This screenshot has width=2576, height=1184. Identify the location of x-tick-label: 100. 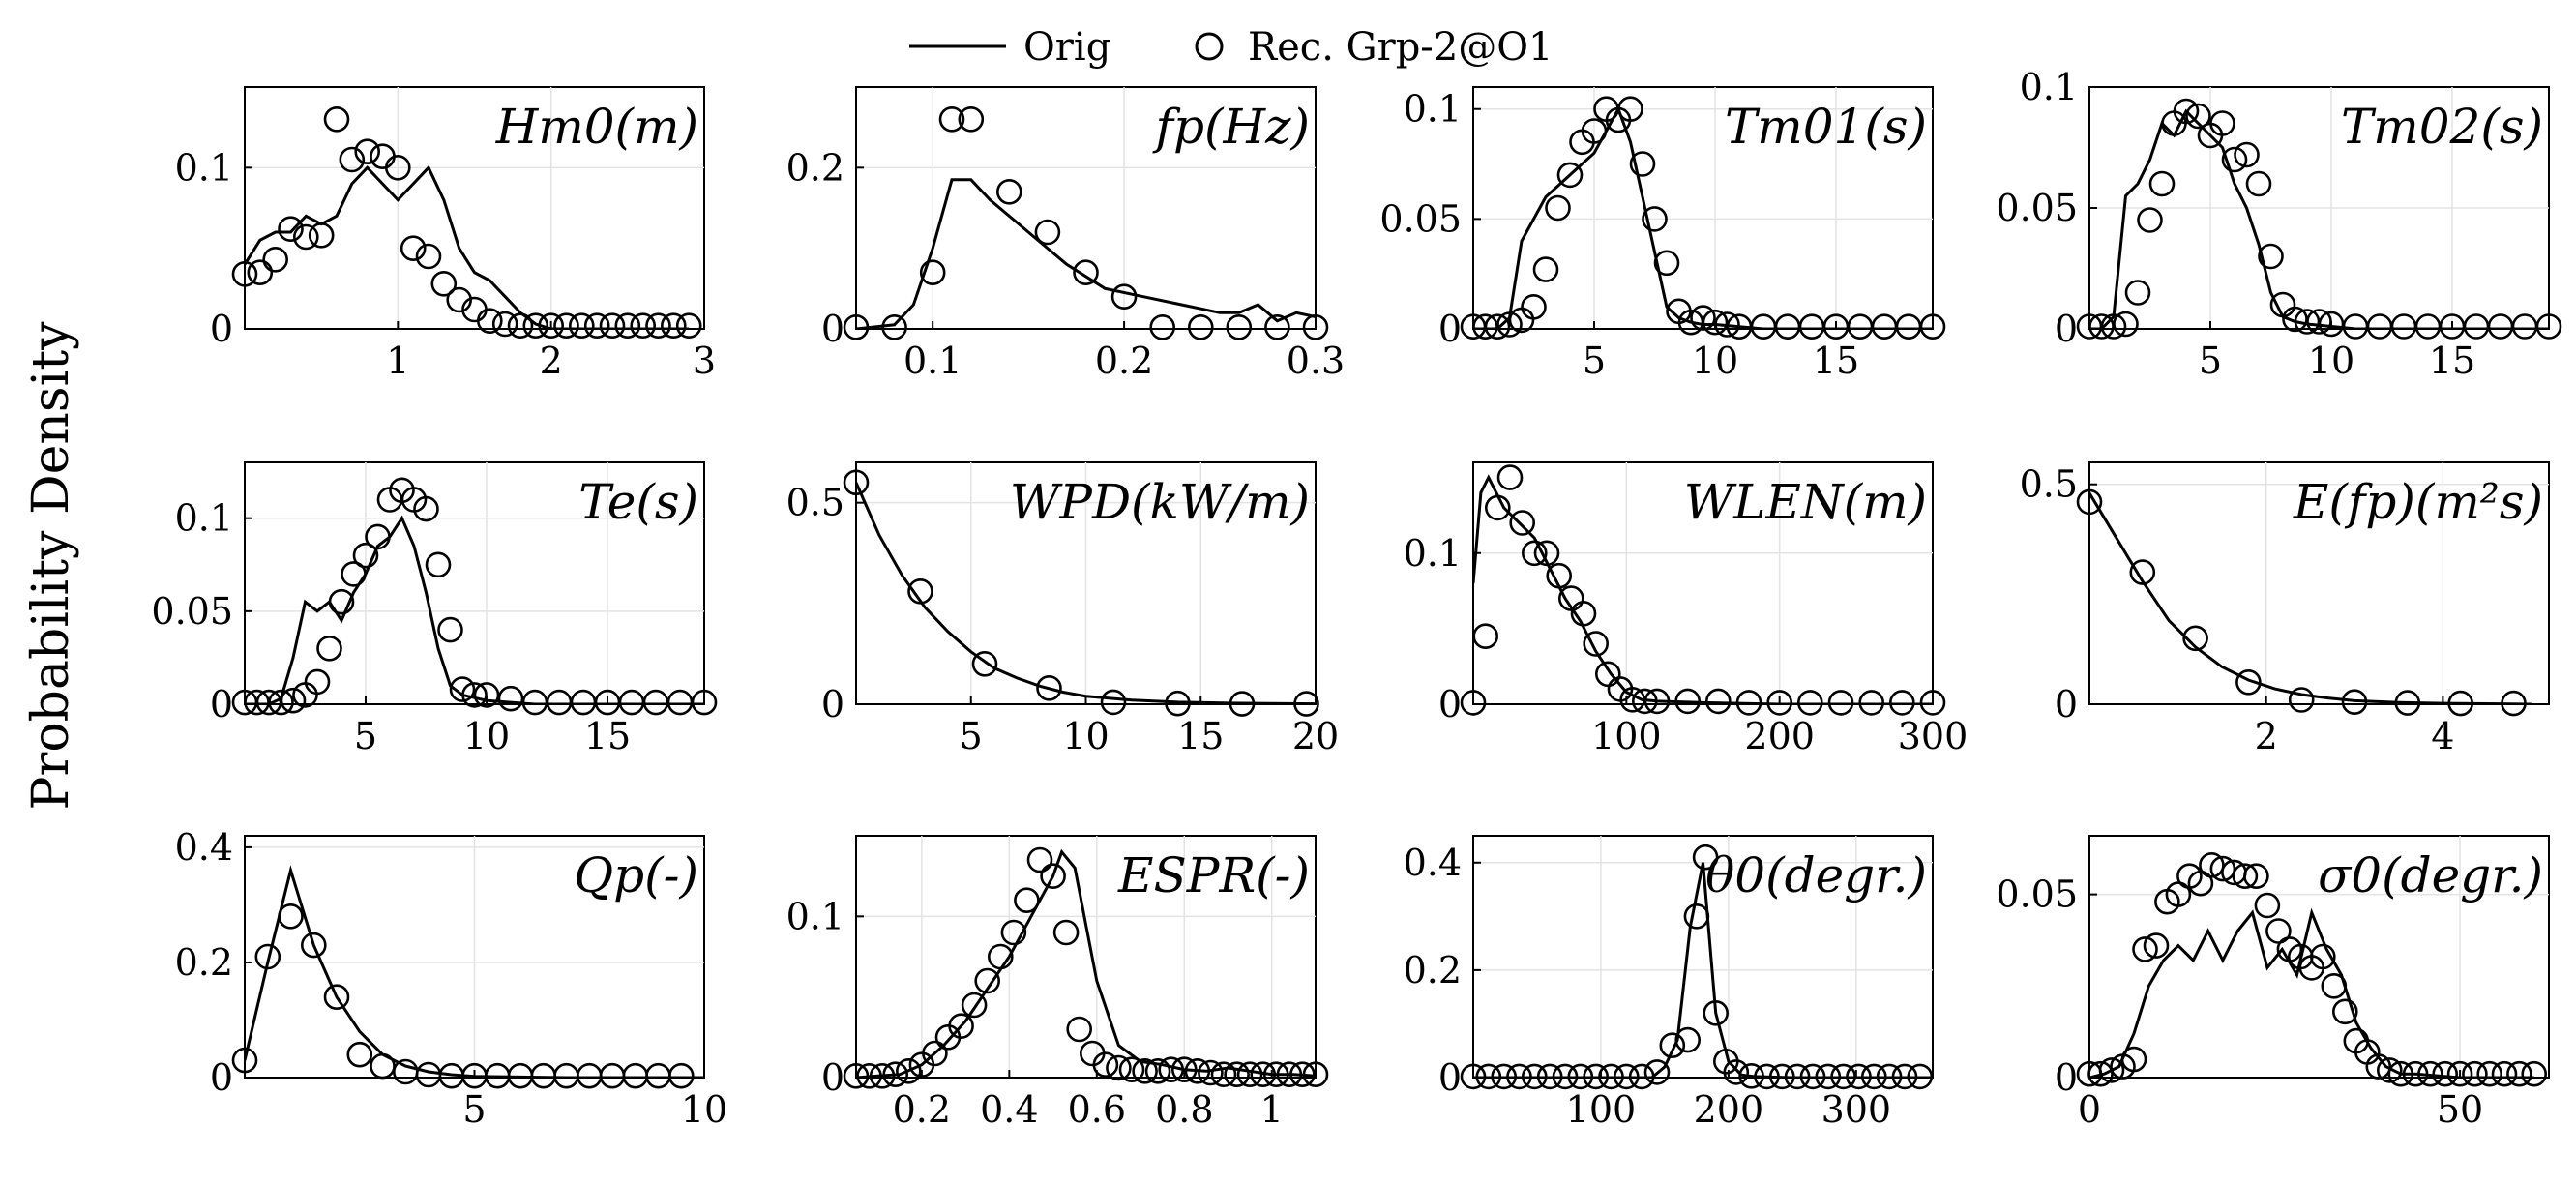
(1626, 736).